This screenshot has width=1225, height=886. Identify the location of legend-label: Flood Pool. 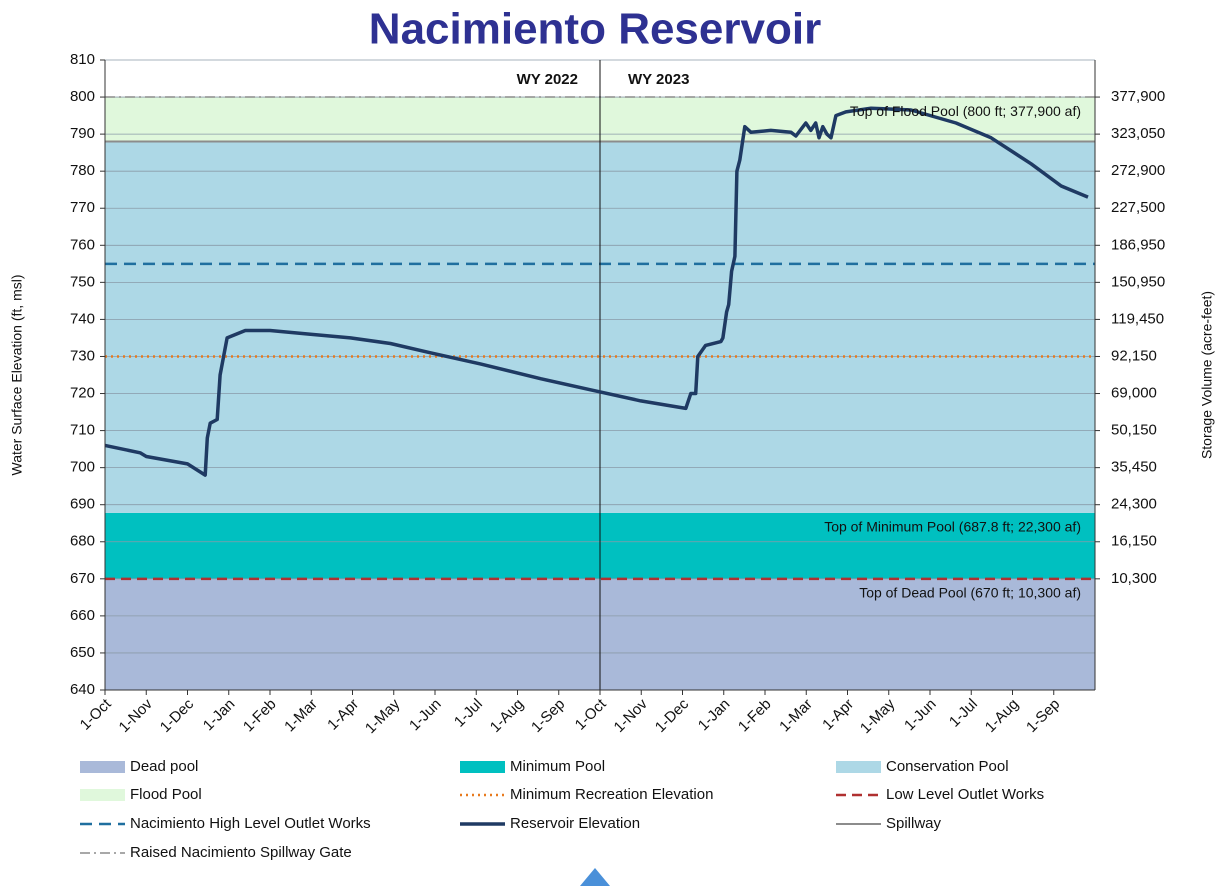
(166, 794).